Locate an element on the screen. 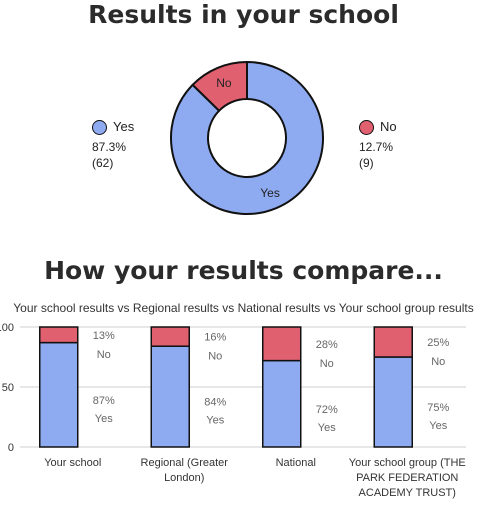 The width and height of the screenshot is (487, 513). legend-no-percent: 12.7% is located at coordinates (376, 147).